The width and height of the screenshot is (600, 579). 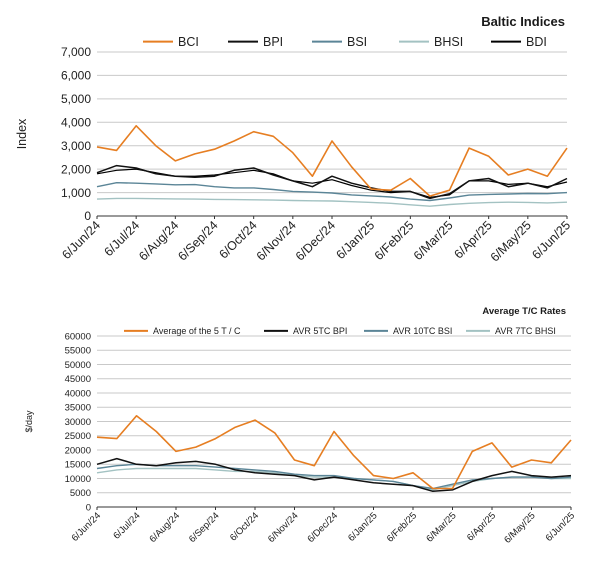 What do you see at coordinates (197, 240) in the screenshot?
I see `chart1-x-tick-label: 6/Sep/24` at bounding box center [197, 240].